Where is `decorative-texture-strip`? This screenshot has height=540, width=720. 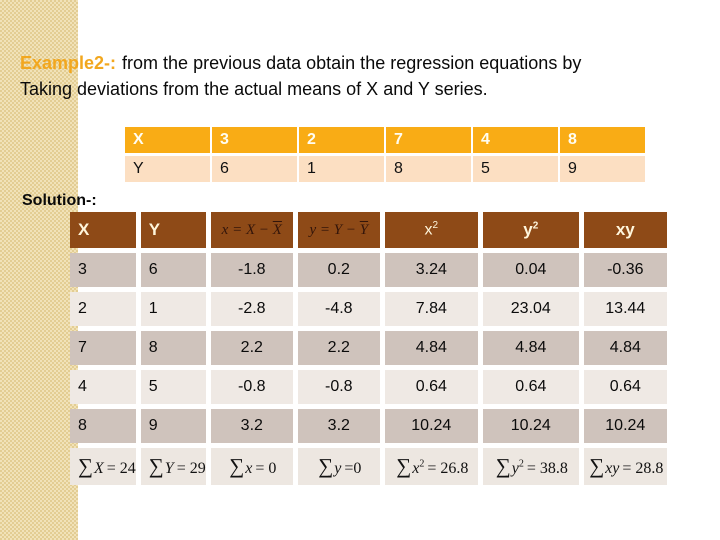
decorative-texture-strip is located at coordinates (39, 270).